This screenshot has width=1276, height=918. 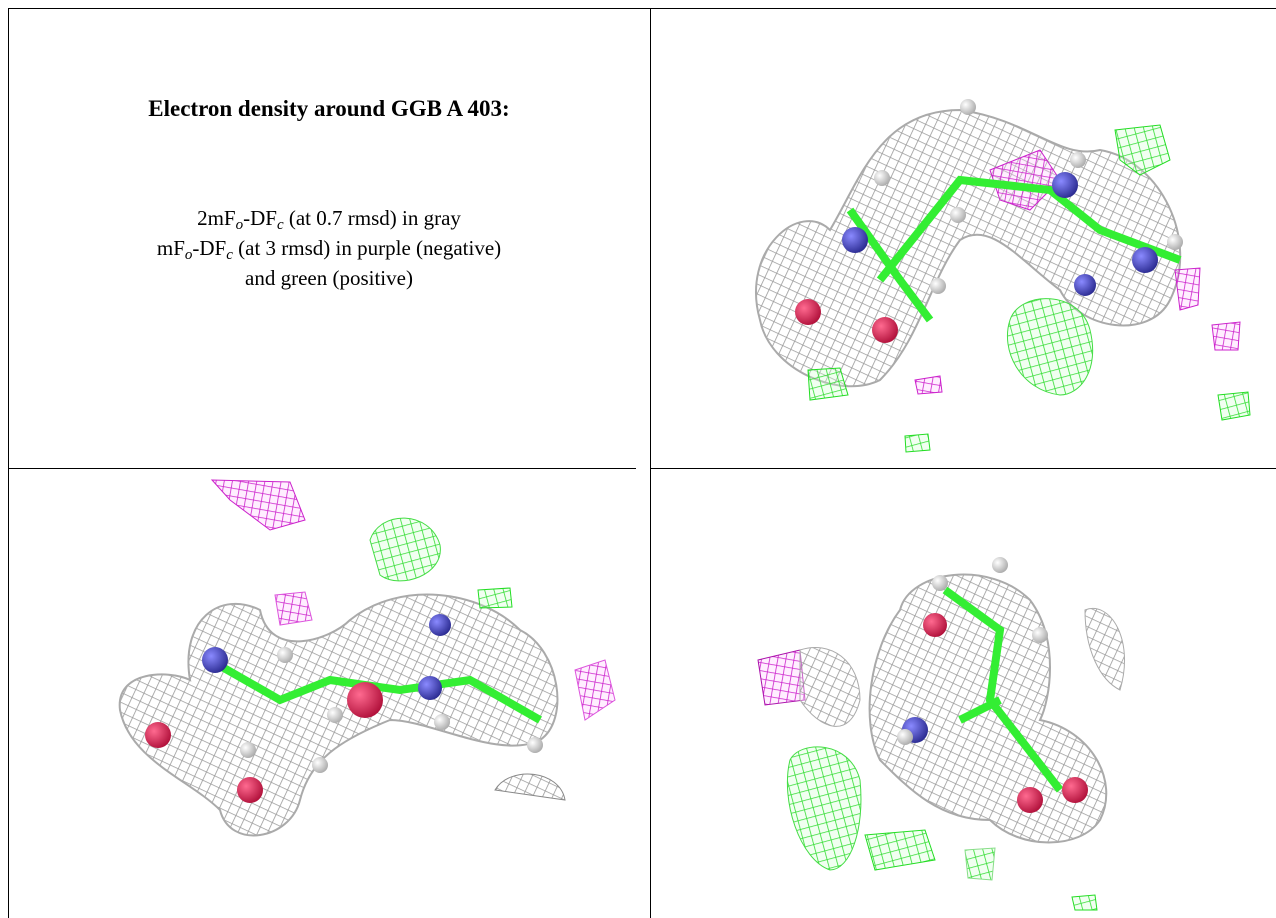 I want to click on text: (at 0.7 rmsd) in gray, so click(x=372, y=218).